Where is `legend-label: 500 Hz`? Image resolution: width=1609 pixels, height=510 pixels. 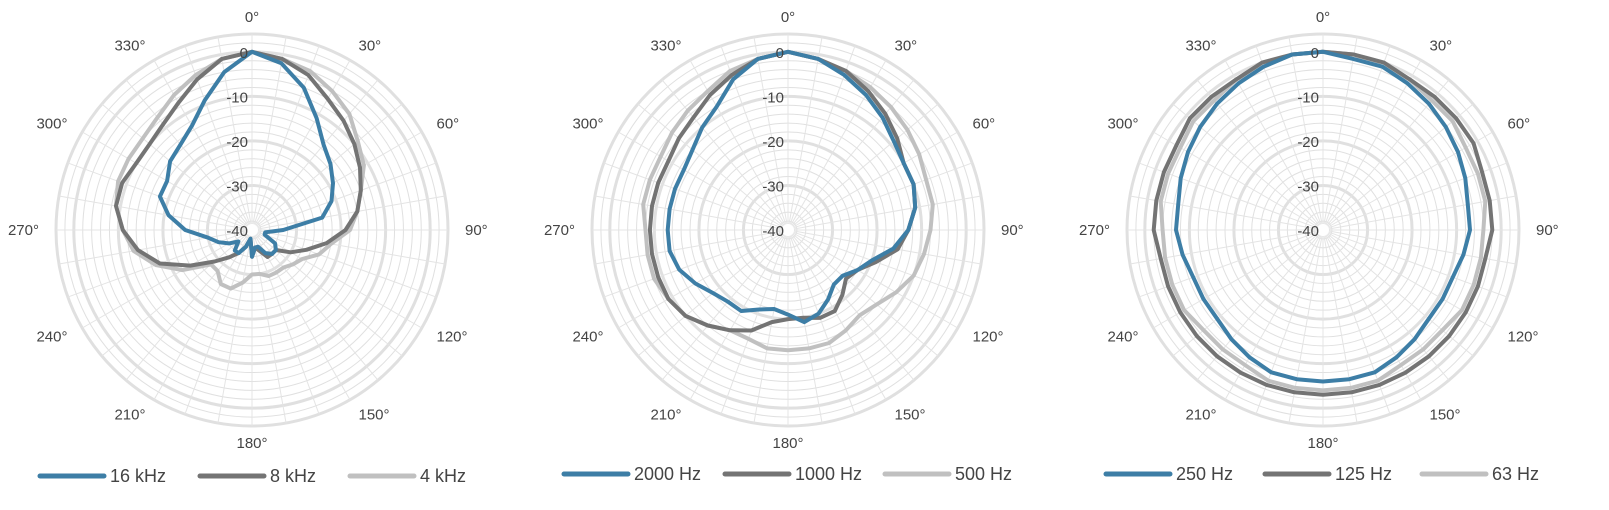 legend-label: 500 Hz is located at coordinates (983, 474).